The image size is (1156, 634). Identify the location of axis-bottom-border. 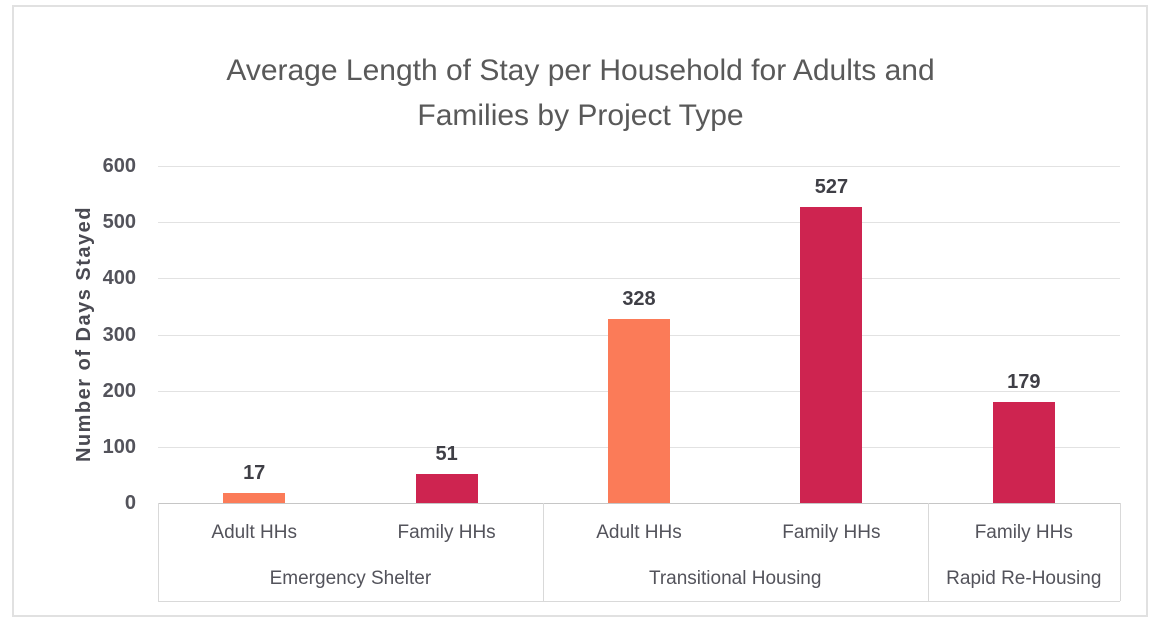
(639, 601).